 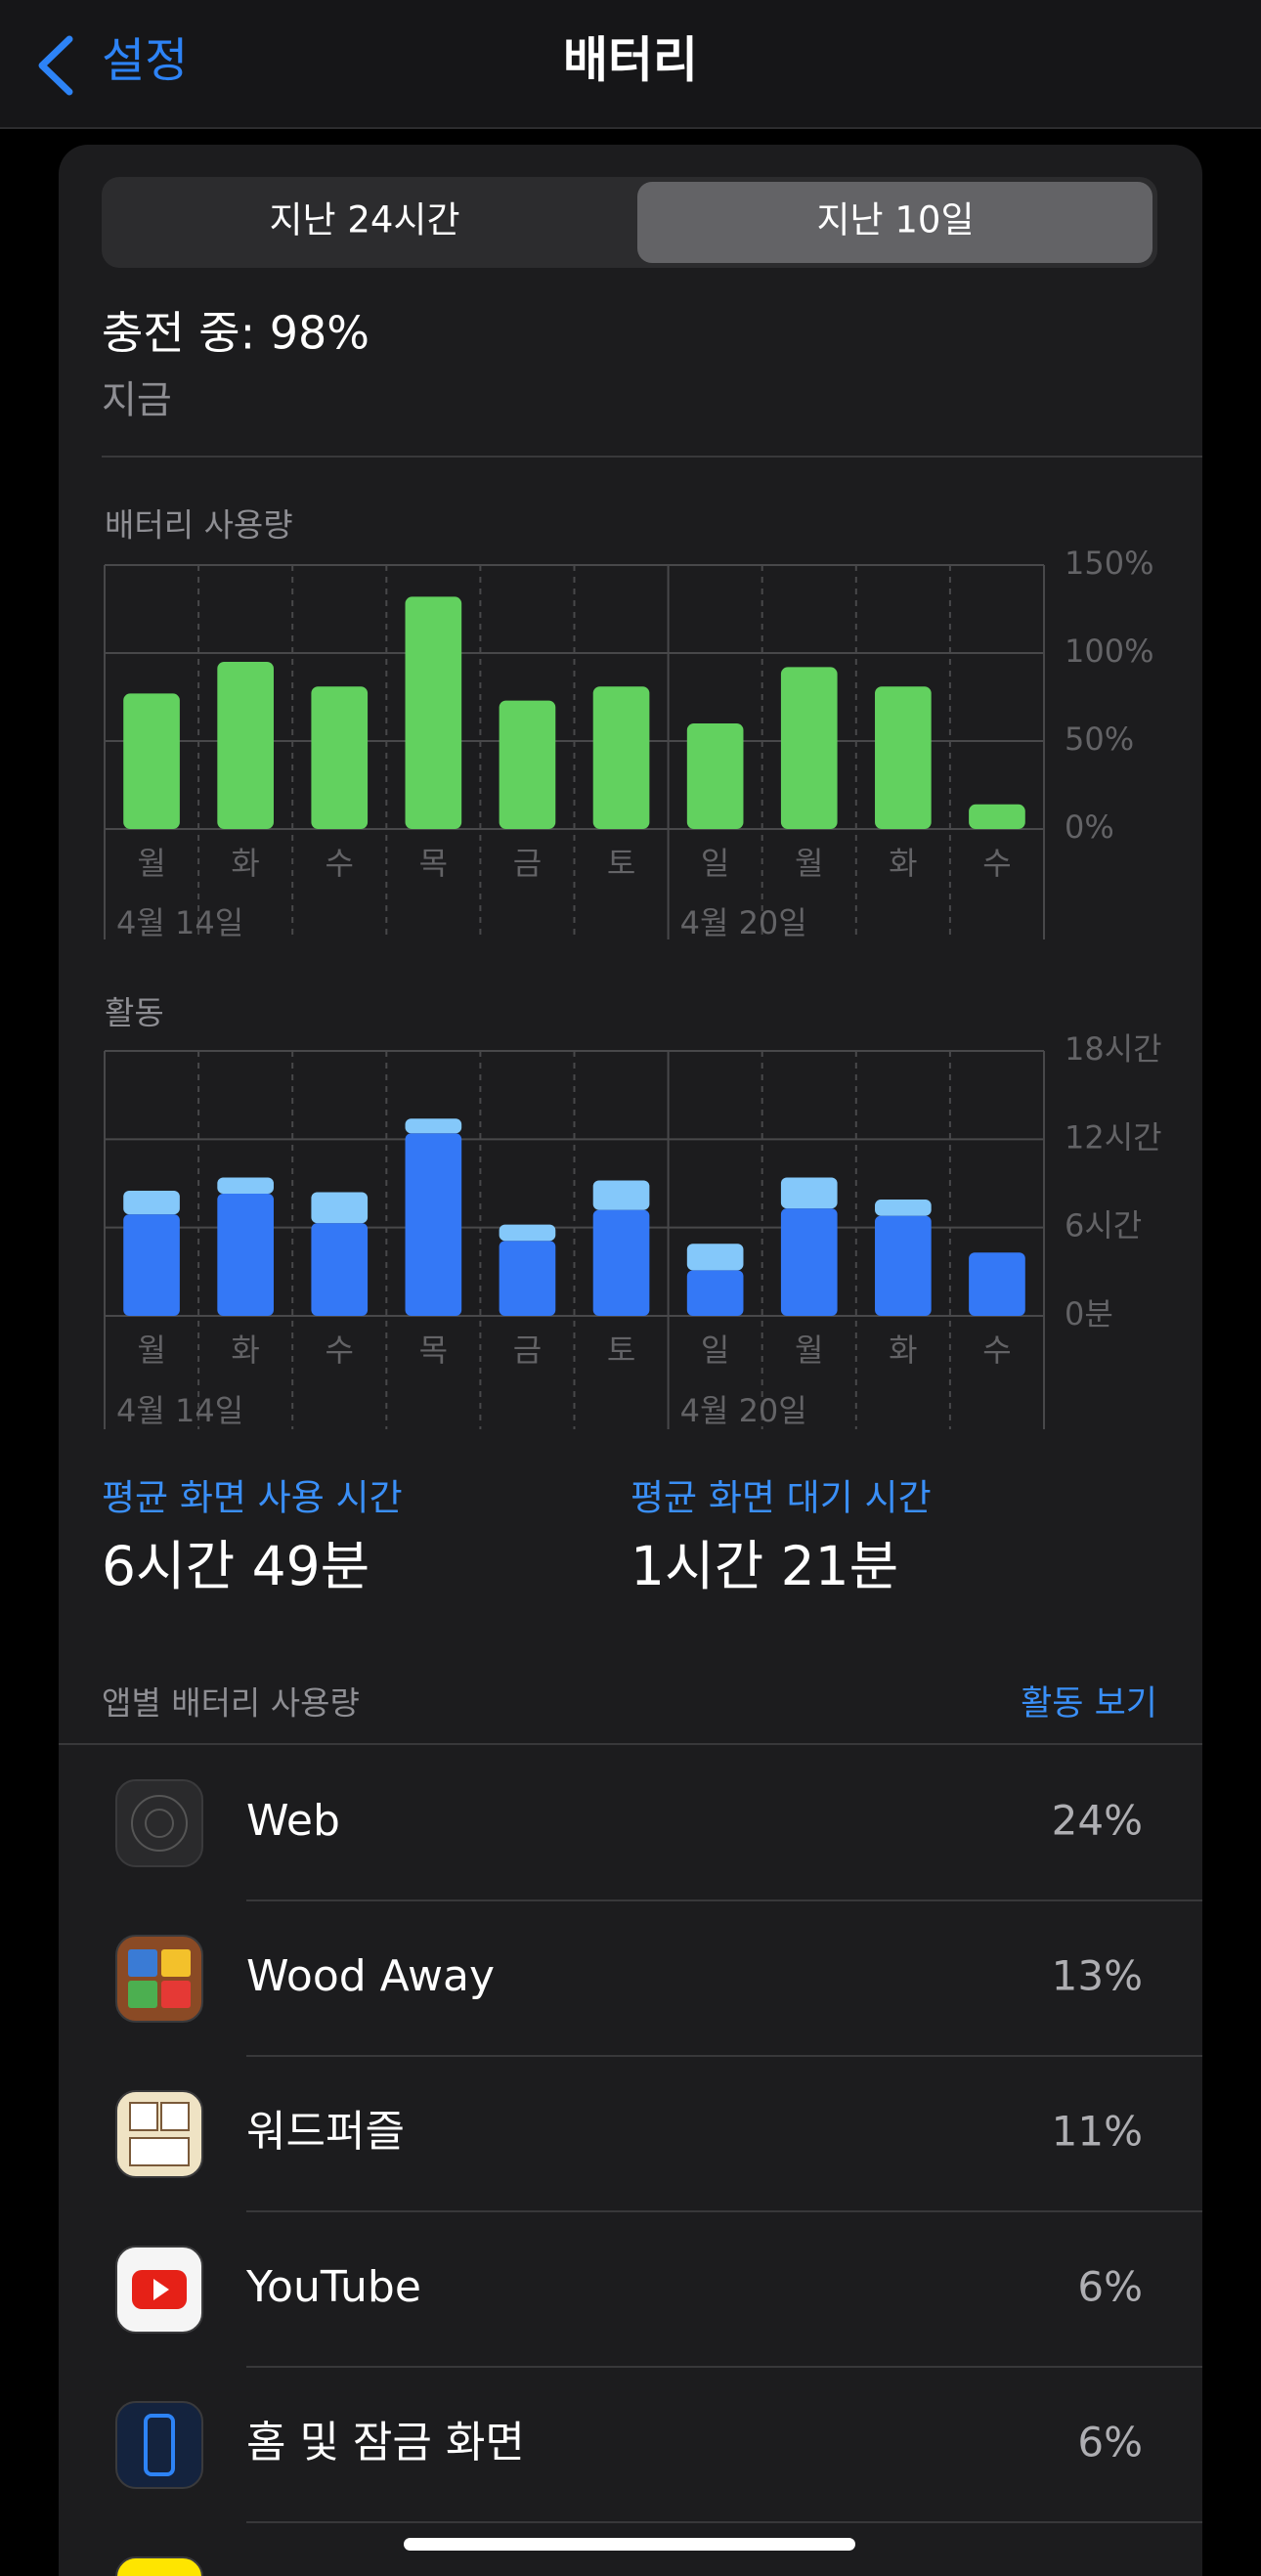 I want to click on app-name: YouTube, so click(x=333, y=2287).